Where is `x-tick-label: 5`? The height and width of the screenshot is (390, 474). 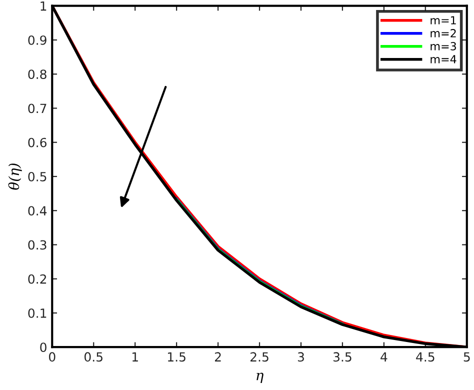
x-tick-label: 5 is located at coordinates (467, 357).